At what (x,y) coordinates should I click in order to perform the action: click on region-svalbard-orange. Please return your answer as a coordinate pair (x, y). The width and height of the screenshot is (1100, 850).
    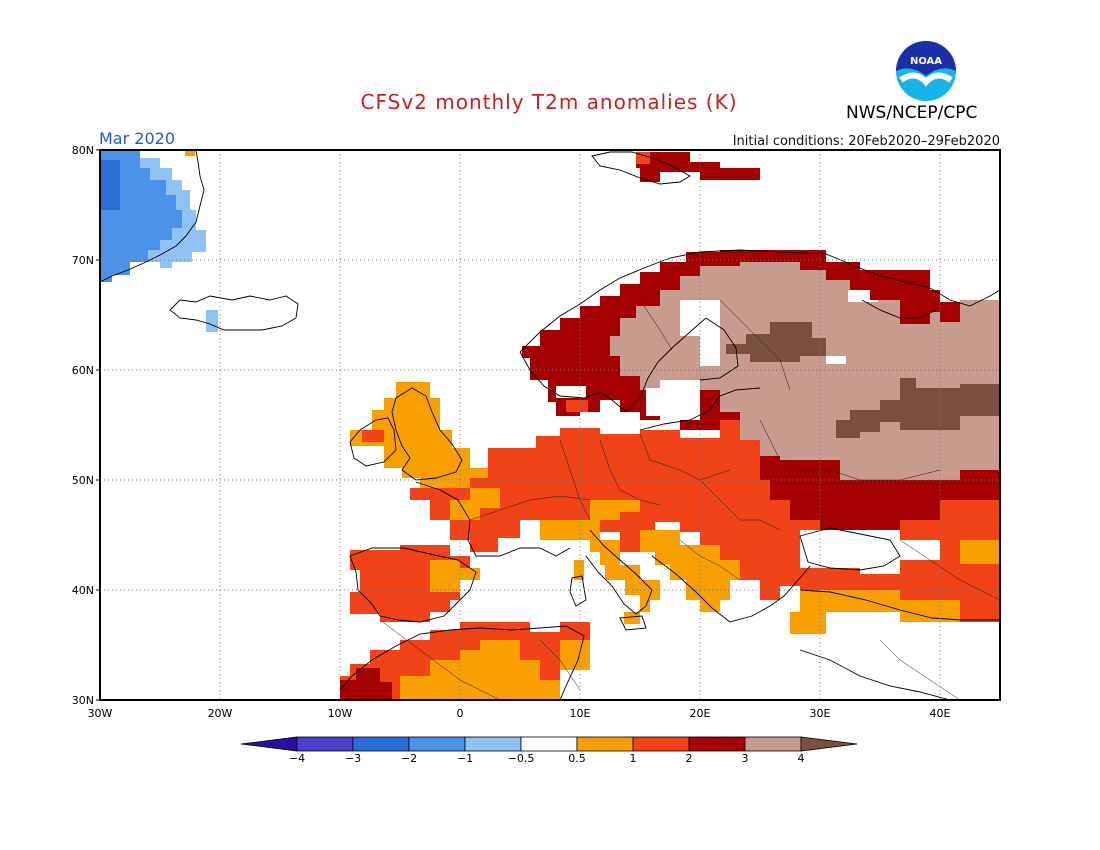
    Looking at the image, I should click on (643, 158).